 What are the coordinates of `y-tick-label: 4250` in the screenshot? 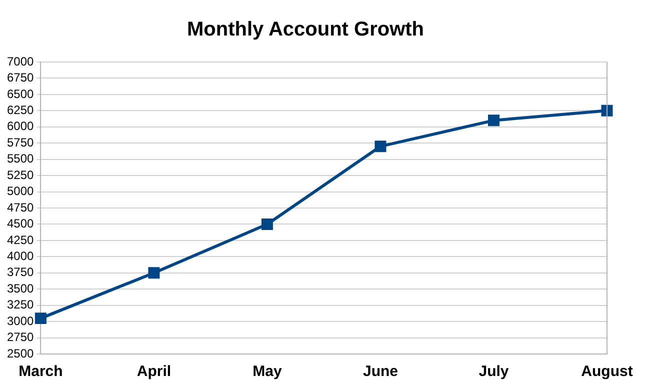 It's located at (20, 239).